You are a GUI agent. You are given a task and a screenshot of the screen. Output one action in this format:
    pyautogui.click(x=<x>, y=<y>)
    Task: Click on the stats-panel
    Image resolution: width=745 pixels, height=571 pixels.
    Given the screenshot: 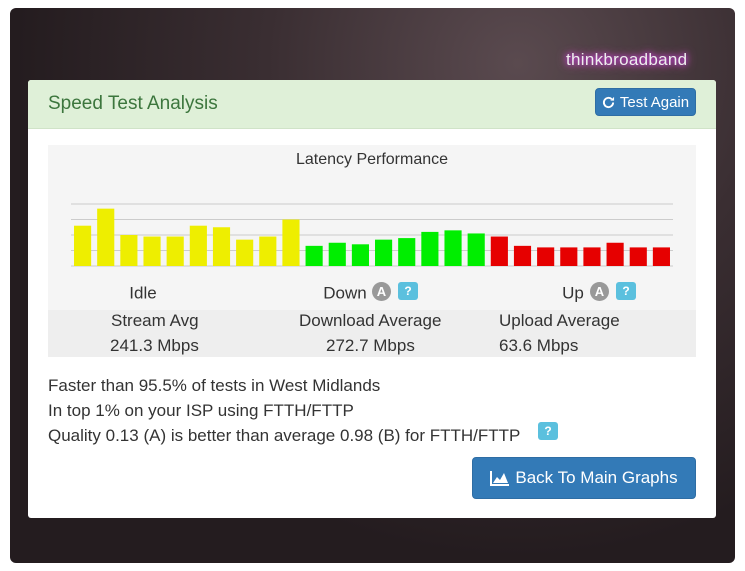 What is the action you would take?
    pyautogui.click(x=372, y=333)
    